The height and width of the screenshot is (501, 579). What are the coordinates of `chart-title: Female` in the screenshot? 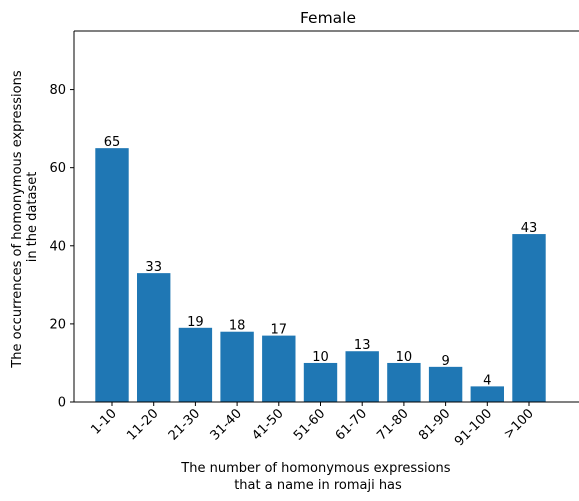 It's located at (328, 18).